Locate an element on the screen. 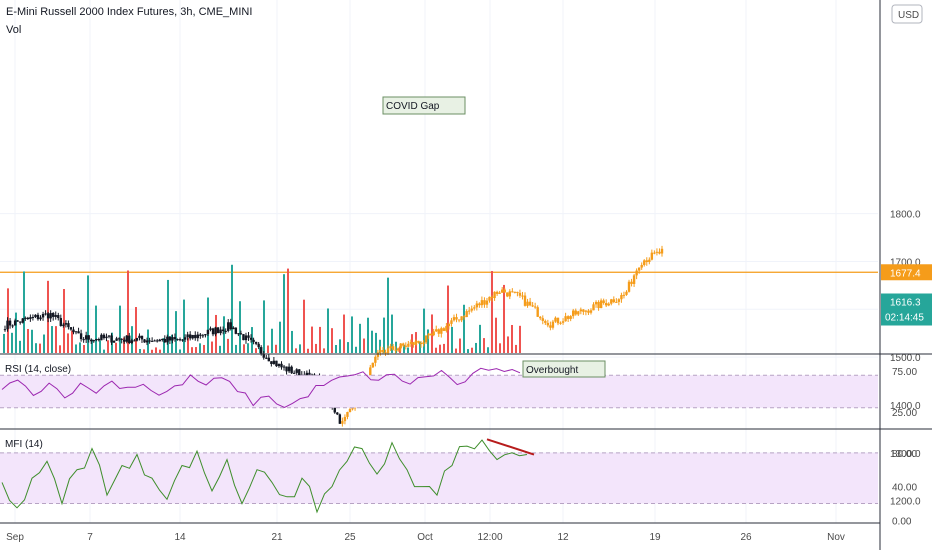 This screenshot has height=550, width=932. rsi-label: RSI (14, close) is located at coordinates (38, 369).